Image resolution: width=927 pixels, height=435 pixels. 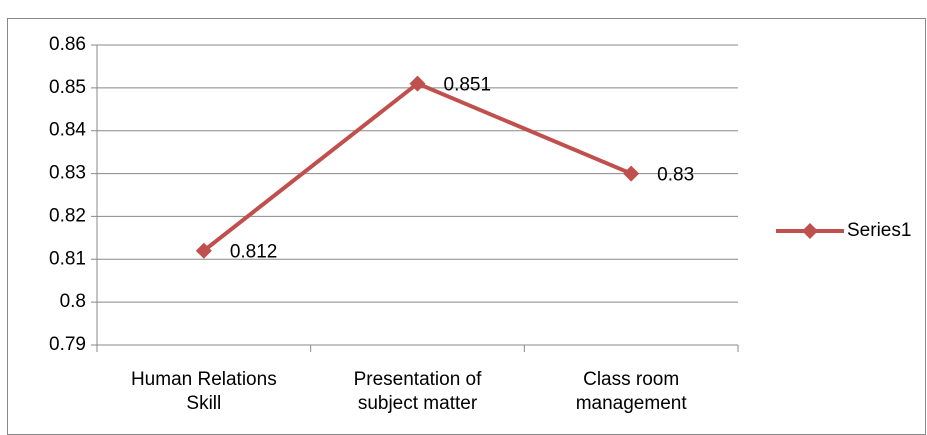 I want to click on y-tick-label: 0.85, so click(x=67, y=87).